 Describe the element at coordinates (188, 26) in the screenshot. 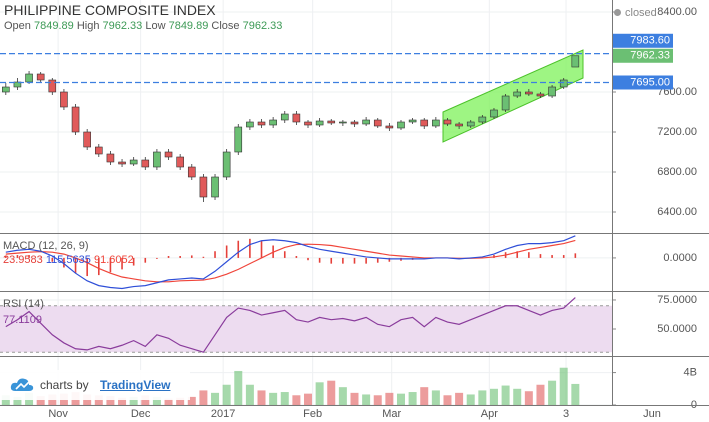

I see `ohlc-value: 7849.89` at that location.